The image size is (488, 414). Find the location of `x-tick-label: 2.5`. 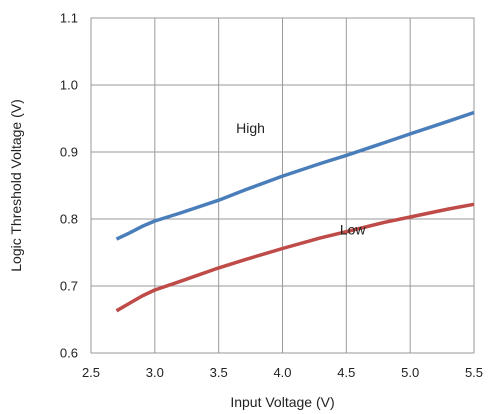

x-tick-label: 2.5 is located at coordinates (91, 372).